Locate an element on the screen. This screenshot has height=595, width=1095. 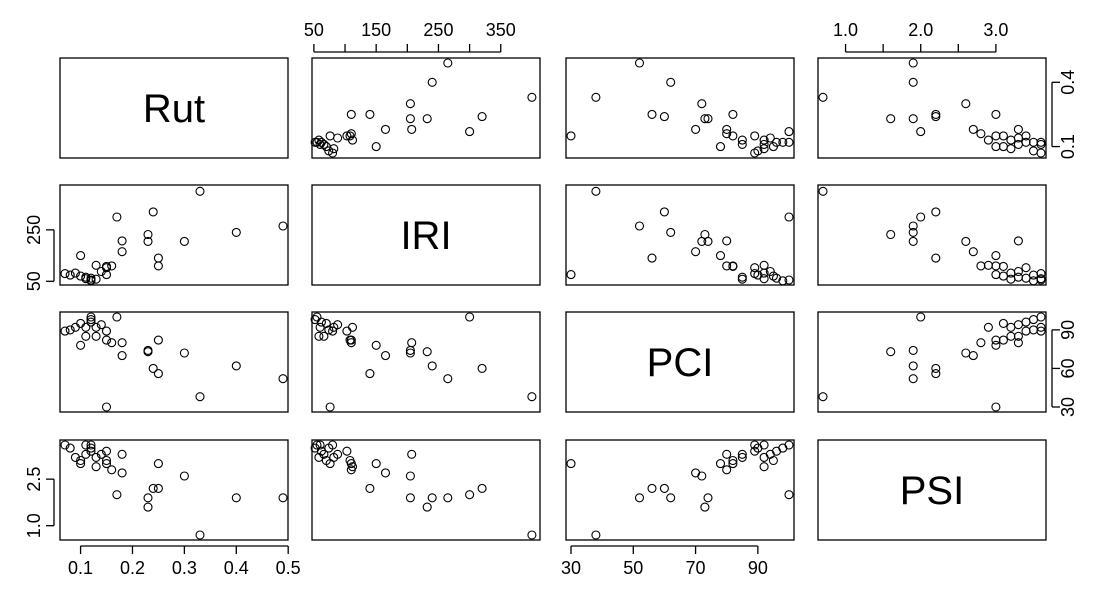
panel-iri-vs-pci is located at coordinates (680, 235).